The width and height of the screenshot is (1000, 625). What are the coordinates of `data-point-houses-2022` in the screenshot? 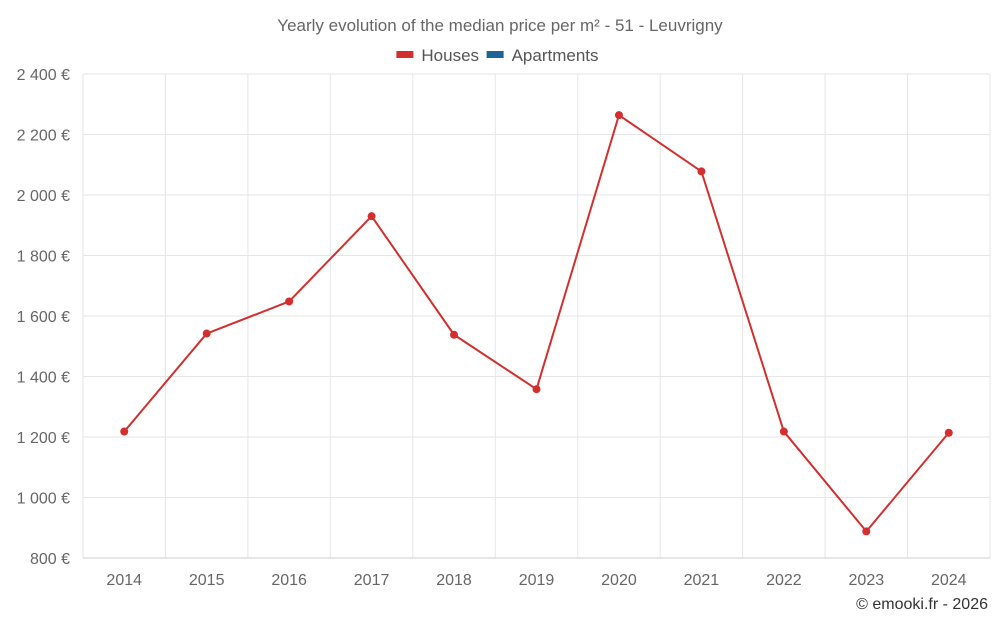 It's located at (783, 431).